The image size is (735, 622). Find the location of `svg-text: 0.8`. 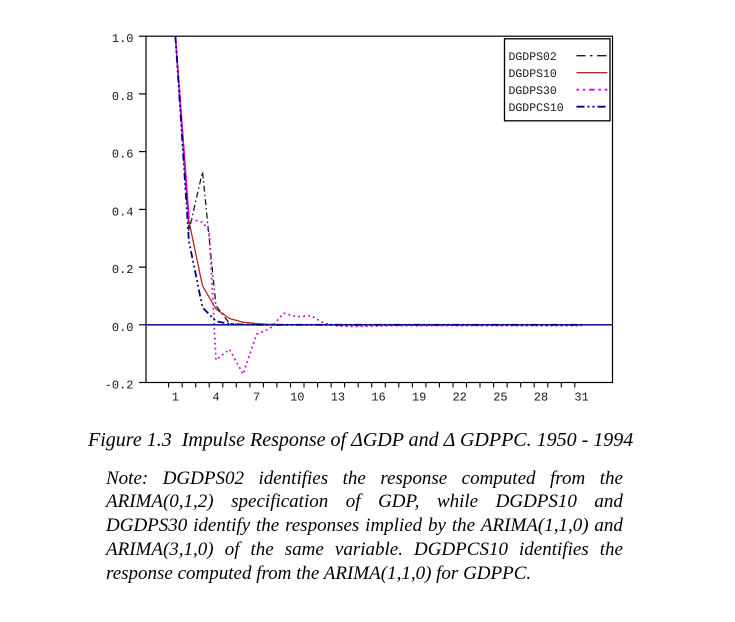

svg-text: 0.8 is located at coordinates (123, 97).